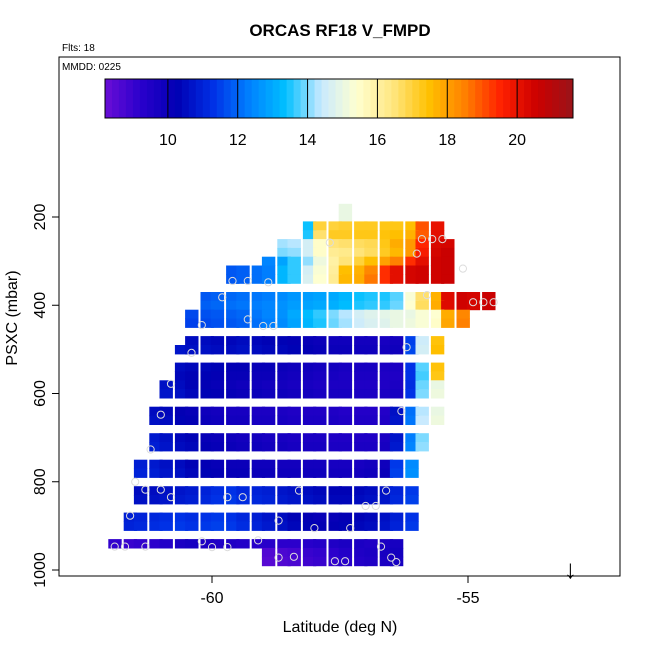 This screenshot has height=650, width=650. What do you see at coordinates (40, 217) in the screenshot?
I see `y-tick-label: 200` at bounding box center [40, 217].